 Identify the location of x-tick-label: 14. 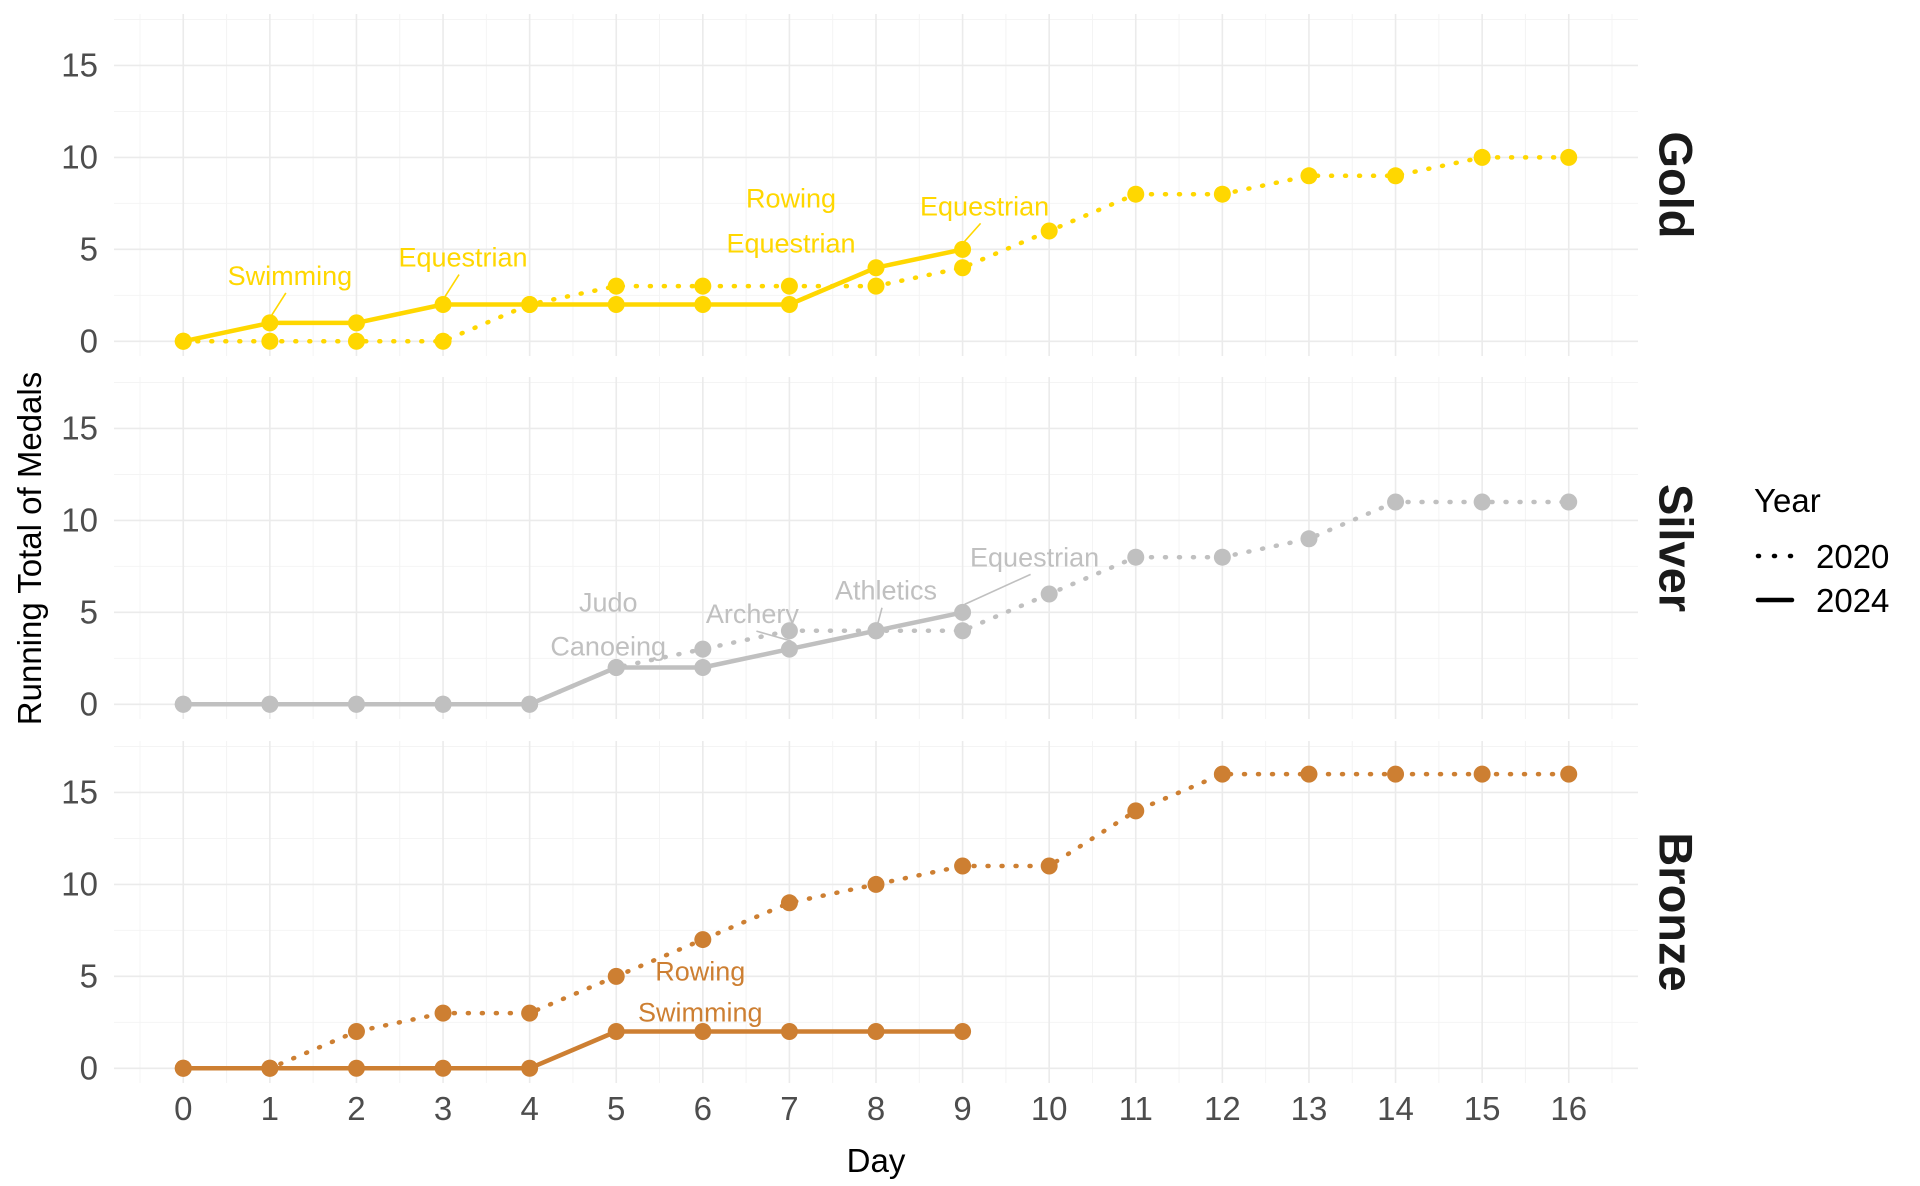
(1395, 1108).